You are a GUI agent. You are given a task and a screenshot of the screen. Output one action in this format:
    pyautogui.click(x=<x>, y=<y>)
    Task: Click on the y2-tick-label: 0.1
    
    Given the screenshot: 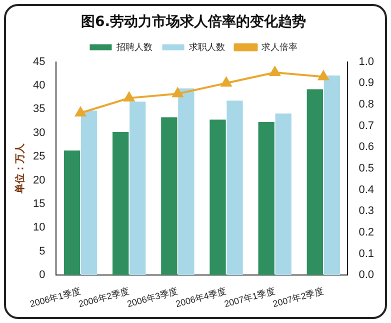 What is the action you would take?
    pyautogui.click(x=366, y=254)
    